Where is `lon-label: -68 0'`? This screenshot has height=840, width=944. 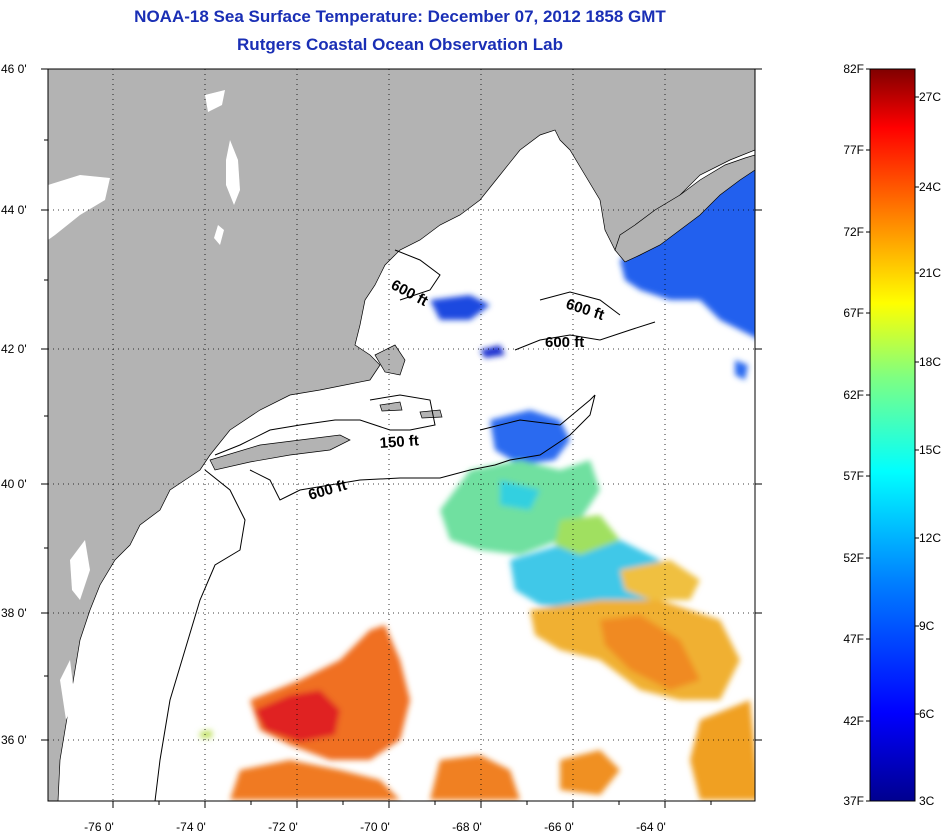 lon-label: -68 0' is located at coordinates (467, 827).